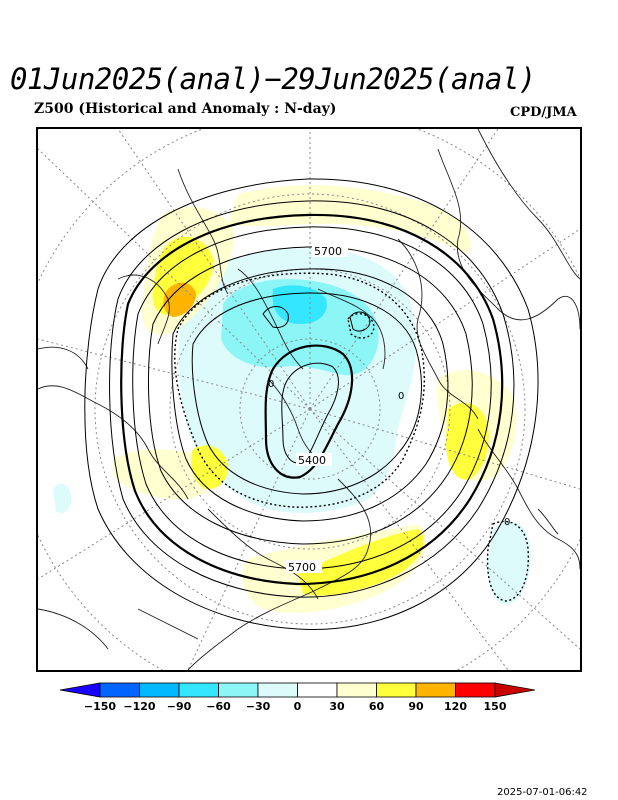 The image size is (618, 800). Describe the element at coordinates (416, 706) in the screenshot. I see `colorbar-tick-label: 90` at that location.